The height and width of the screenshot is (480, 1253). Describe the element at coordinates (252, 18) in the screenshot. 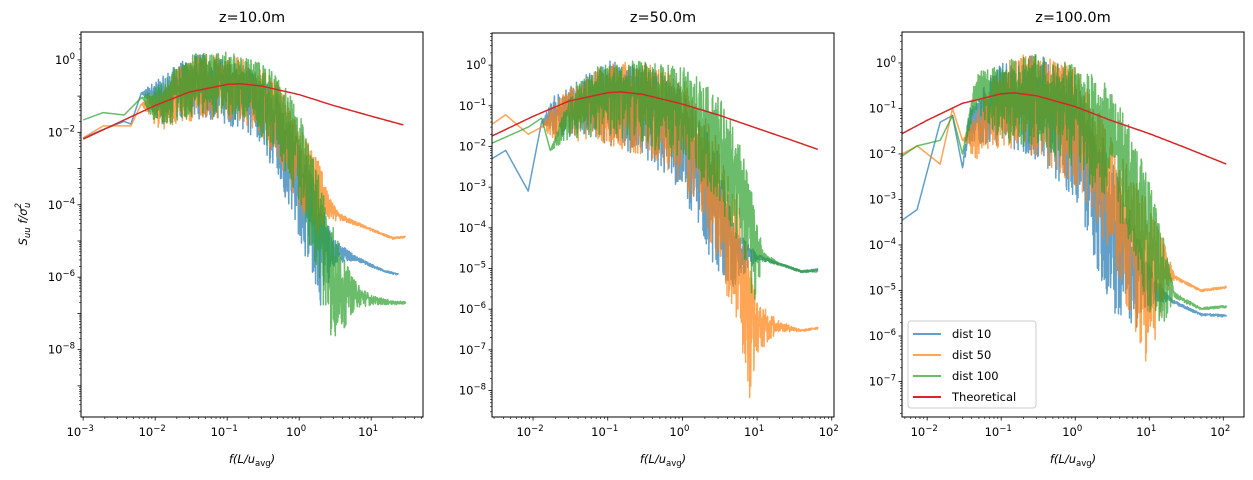

I see `subplot-title: z=10.0m` at that location.